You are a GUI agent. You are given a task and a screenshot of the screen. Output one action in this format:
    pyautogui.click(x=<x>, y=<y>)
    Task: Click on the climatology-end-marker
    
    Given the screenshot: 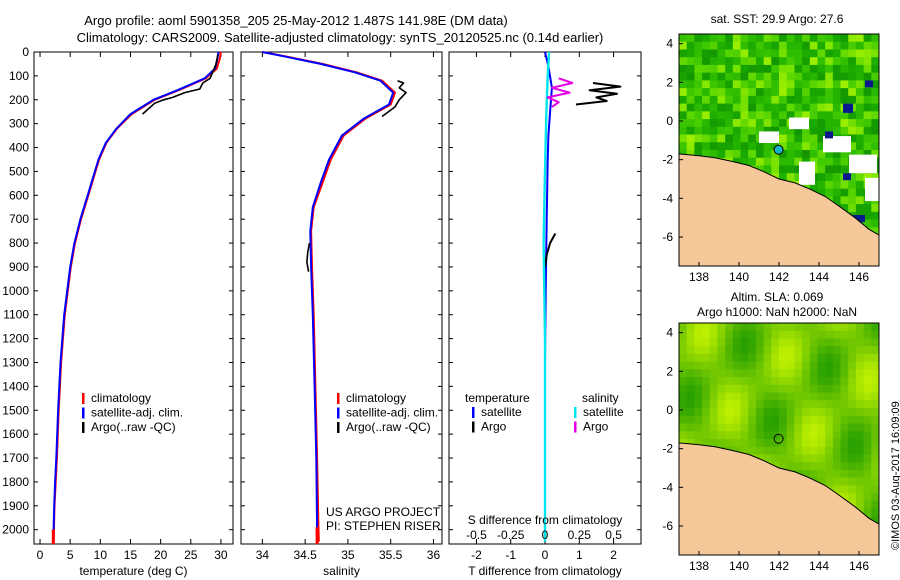 What is the action you would take?
    pyautogui.click(x=317, y=535)
    